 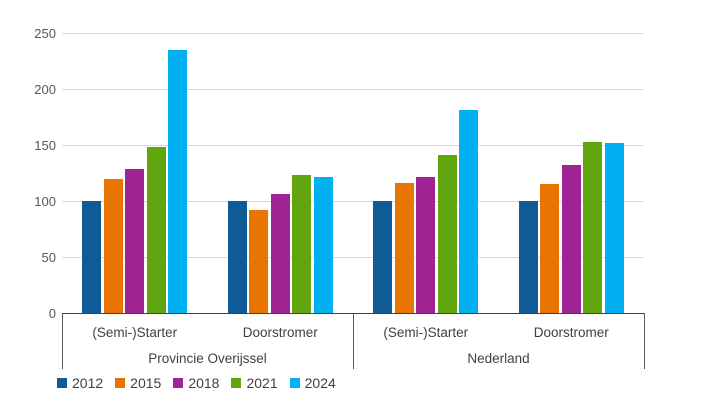 What do you see at coordinates (135, 332) in the screenshot?
I see `category-label-0: (Semi-)Starter` at bounding box center [135, 332].